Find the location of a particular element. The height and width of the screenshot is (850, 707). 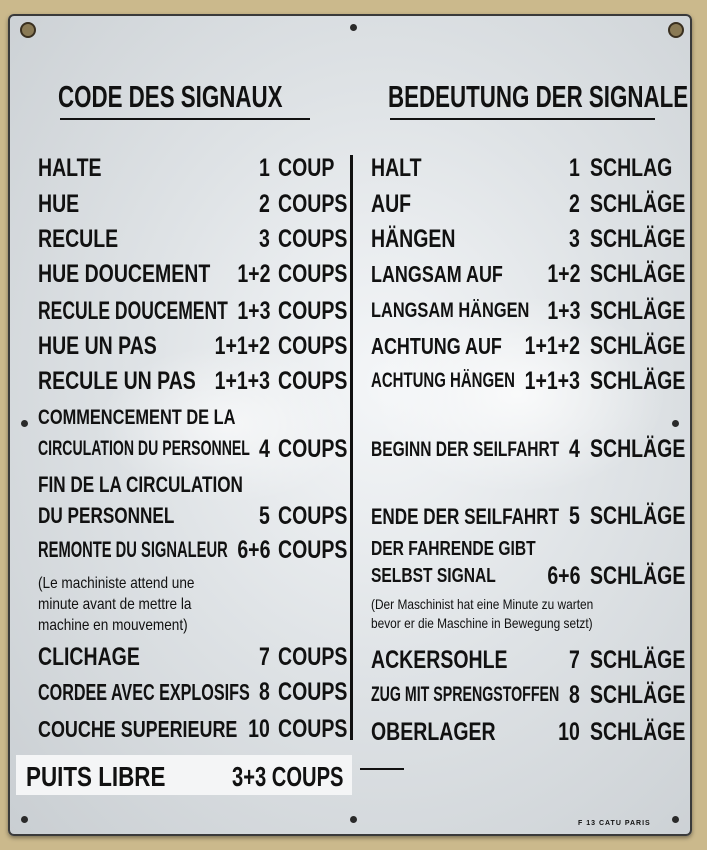

signal-unit: SCHLAG is located at coordinates (631, 168).